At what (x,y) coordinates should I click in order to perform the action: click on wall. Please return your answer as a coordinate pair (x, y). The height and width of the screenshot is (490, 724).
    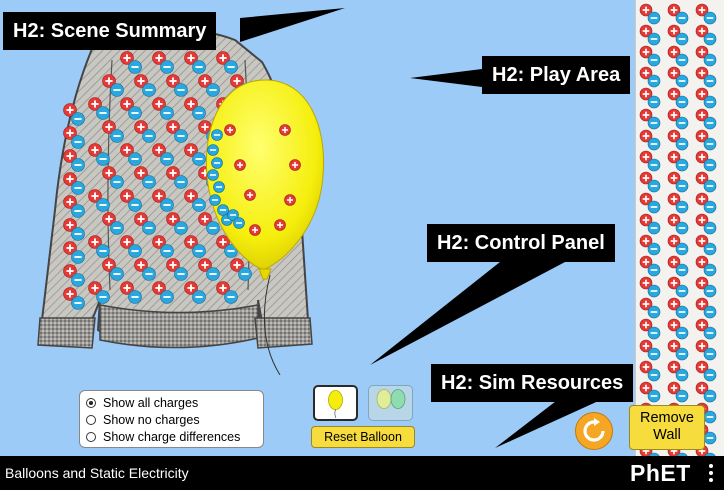
    Looking at the image, I should click on (679, 233).